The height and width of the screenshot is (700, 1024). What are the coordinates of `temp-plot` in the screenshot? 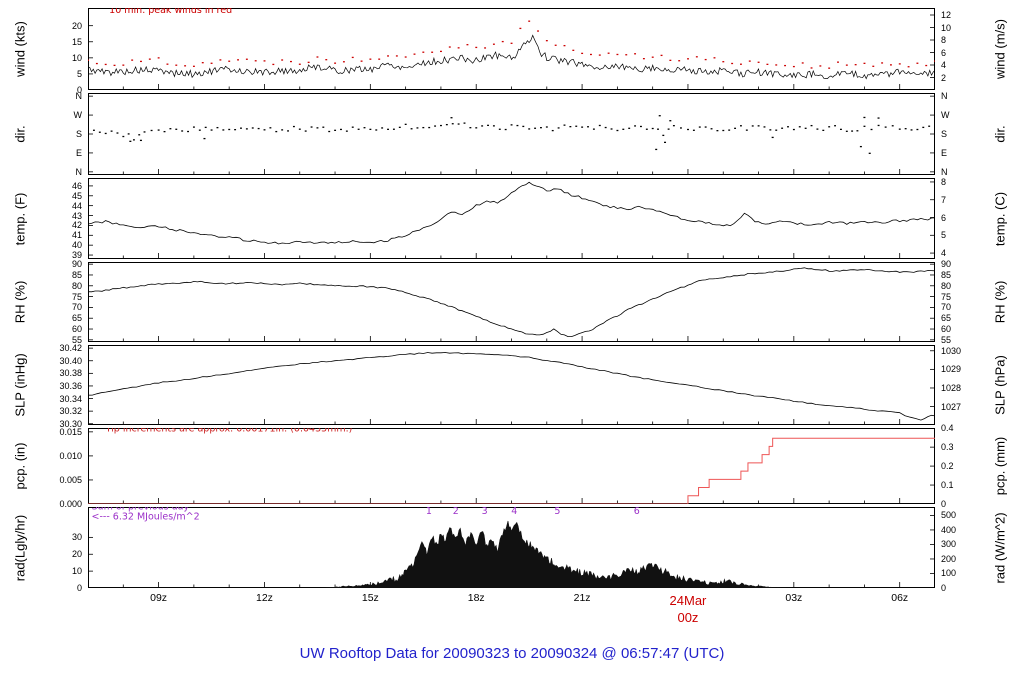 It's located at (511, 218).